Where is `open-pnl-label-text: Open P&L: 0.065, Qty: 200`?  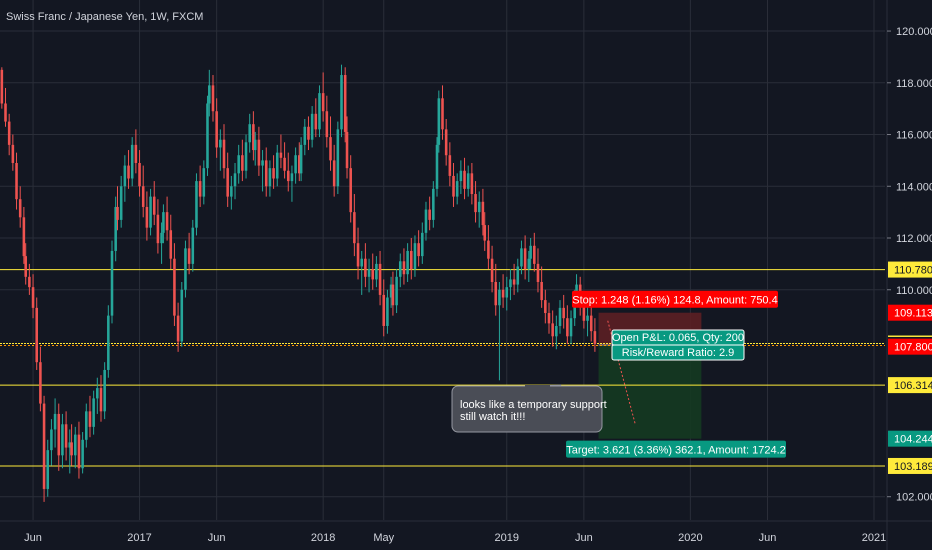
open-pnl-label-text: Open P&L: 0.065, Qty: 200 is located at coordinates (678, 338).